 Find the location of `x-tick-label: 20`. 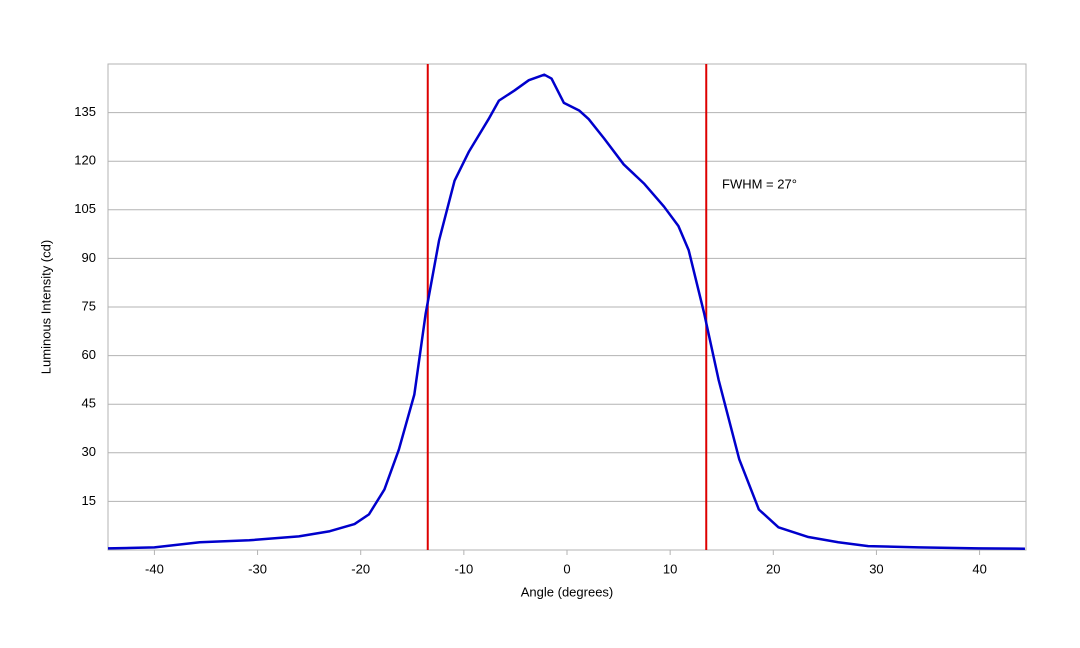

x-tick-label: 20 is located at coordinates (773, 568).